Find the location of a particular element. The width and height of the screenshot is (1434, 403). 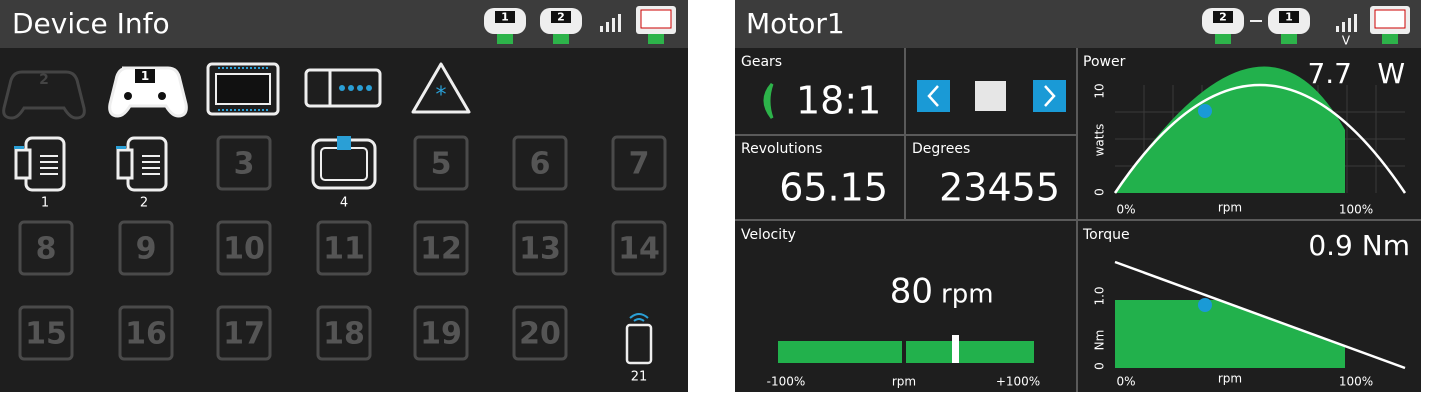

port-number: 19 is located at coordinates (441, 334).